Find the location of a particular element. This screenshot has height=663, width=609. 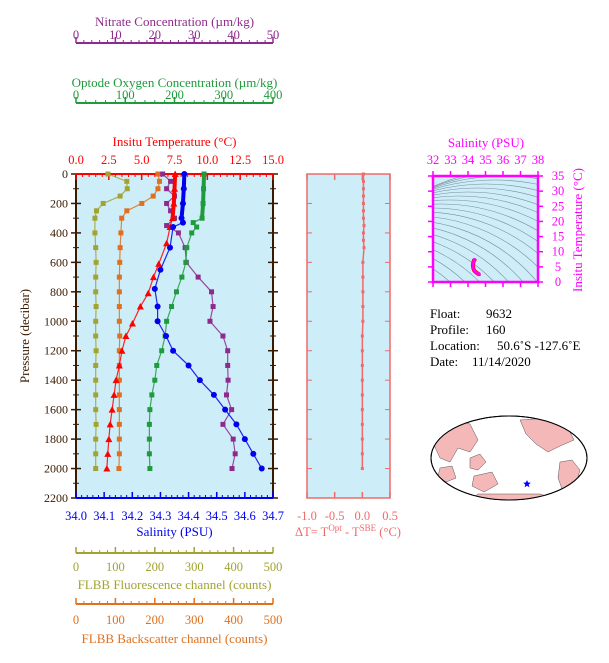

profile-number: 160 is located at coordinates (496, 329).